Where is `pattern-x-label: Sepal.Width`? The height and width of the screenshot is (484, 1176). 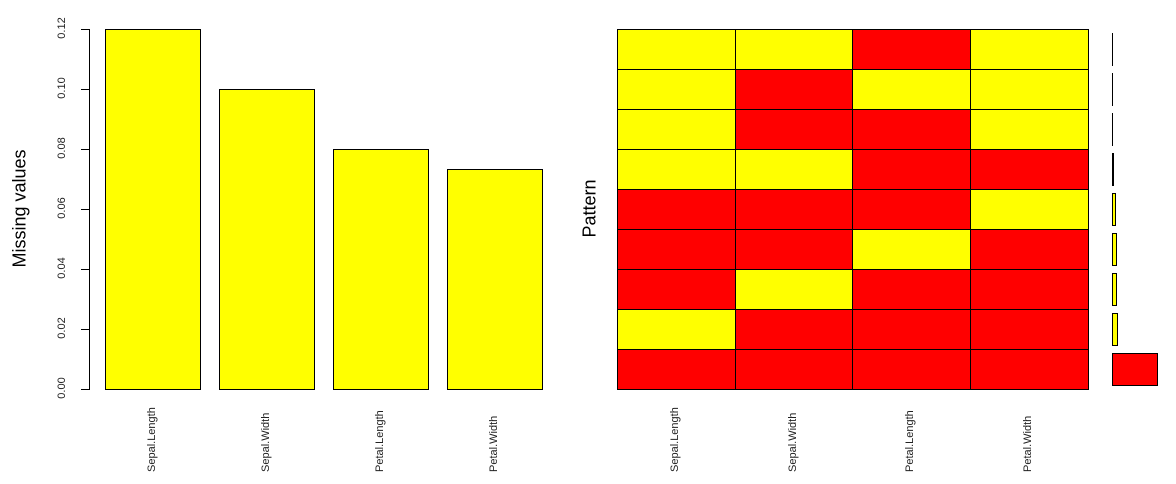
pattern-x-label: Sepal.Width is located at coordinates (792, 442).